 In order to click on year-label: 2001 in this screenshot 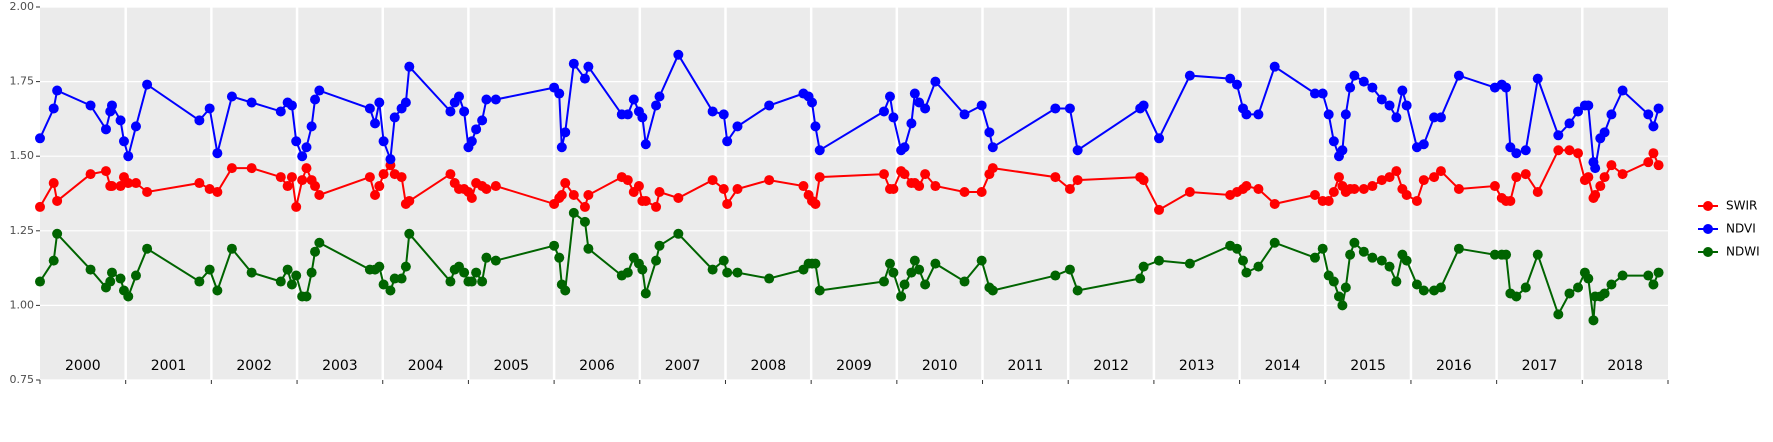, I will do `click(169, 366)`.